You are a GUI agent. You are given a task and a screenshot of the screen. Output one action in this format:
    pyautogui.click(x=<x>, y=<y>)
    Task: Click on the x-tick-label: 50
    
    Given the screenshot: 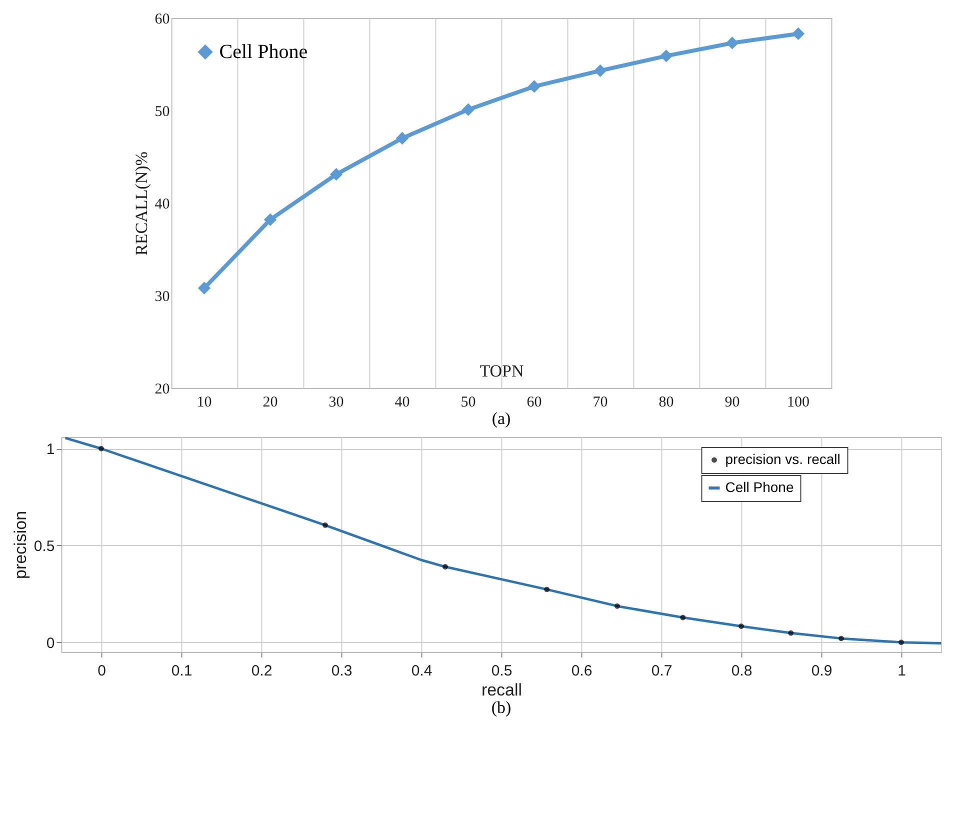 What is the action you would take?
    pyautogui.click(x=468, y=402)
    